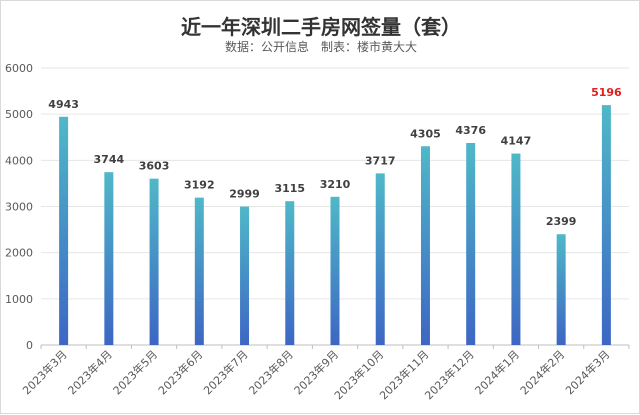 This screenshot has height=415, width=640. What do you see at coordinates (29, 345) in the screenshot?
I see `y-tick-label: 0` at bounding box center [29, 345].